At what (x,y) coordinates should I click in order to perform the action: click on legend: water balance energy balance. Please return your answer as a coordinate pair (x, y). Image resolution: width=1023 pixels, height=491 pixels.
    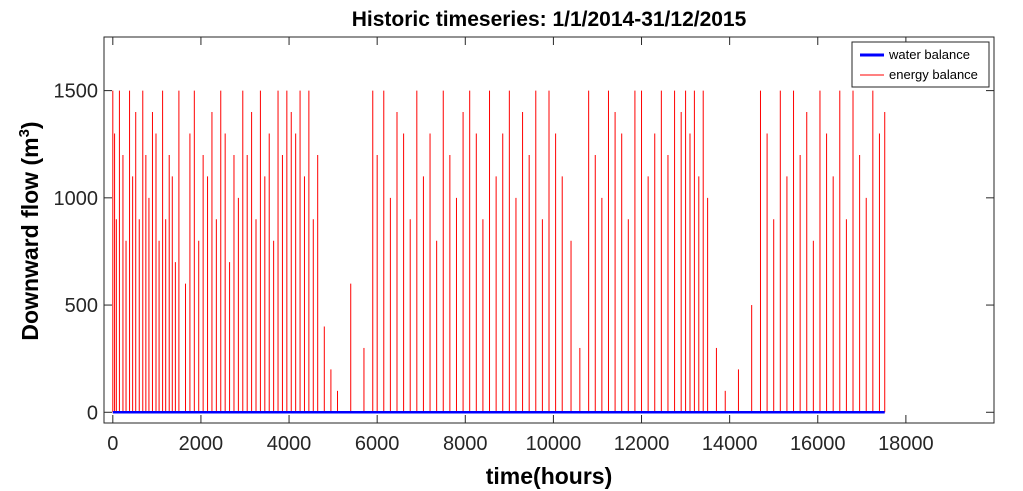
    Looking at the image, I should click on (920, 64).